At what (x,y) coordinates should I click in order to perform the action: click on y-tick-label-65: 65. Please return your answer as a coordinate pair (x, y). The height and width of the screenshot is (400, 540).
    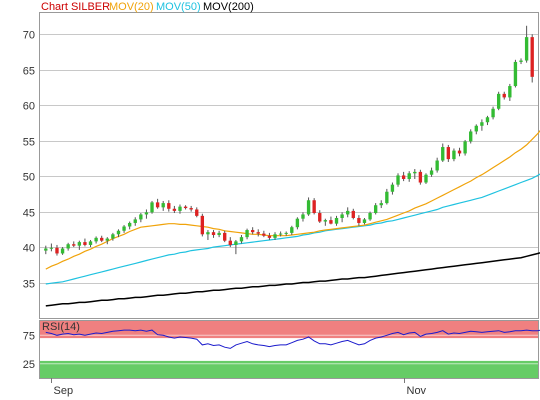
    Looking at the image, I should click on (29, 72).